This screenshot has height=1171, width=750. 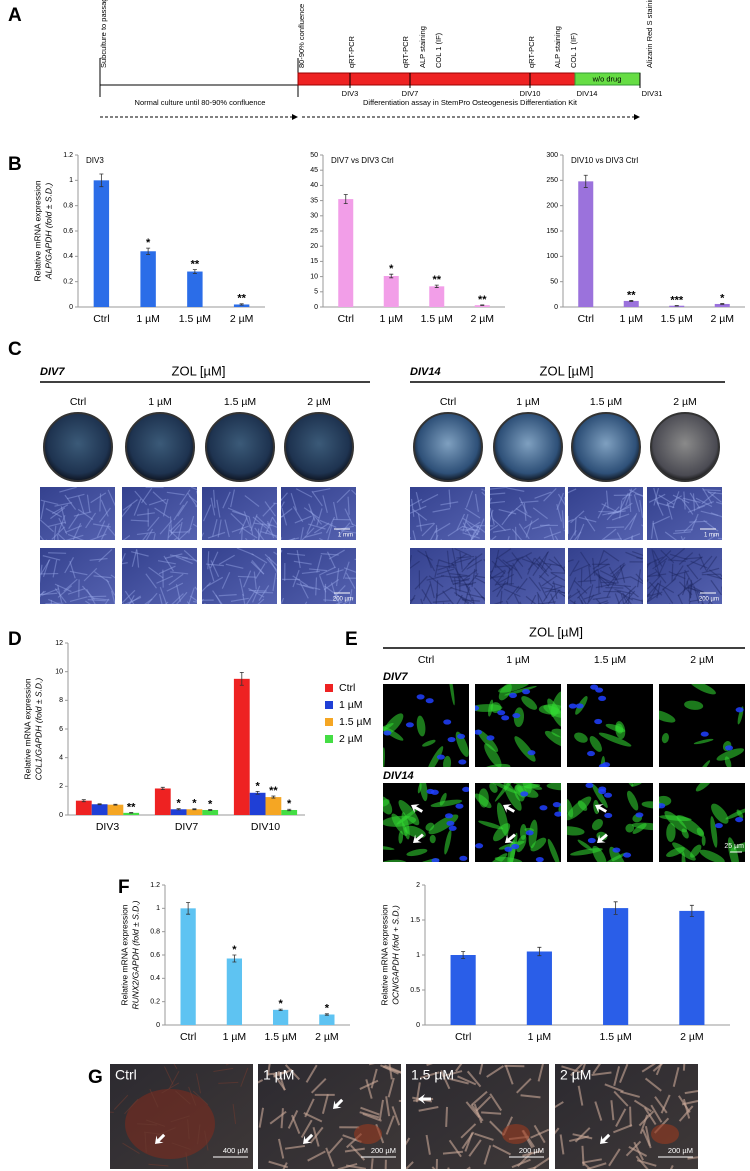 I want to click on bar, so click(x=327, y=1019).